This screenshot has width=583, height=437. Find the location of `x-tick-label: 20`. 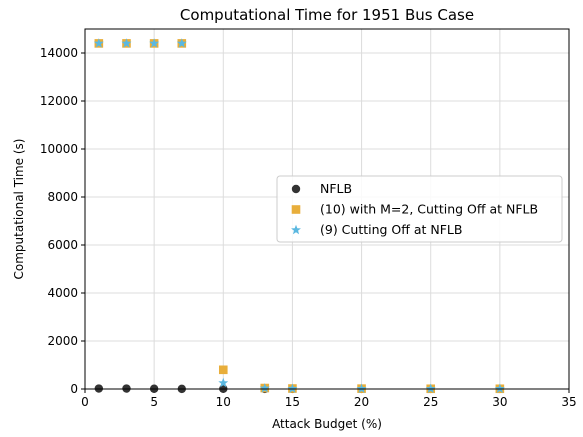

x-tick-label: 20 is located at coordinates (361, 402).